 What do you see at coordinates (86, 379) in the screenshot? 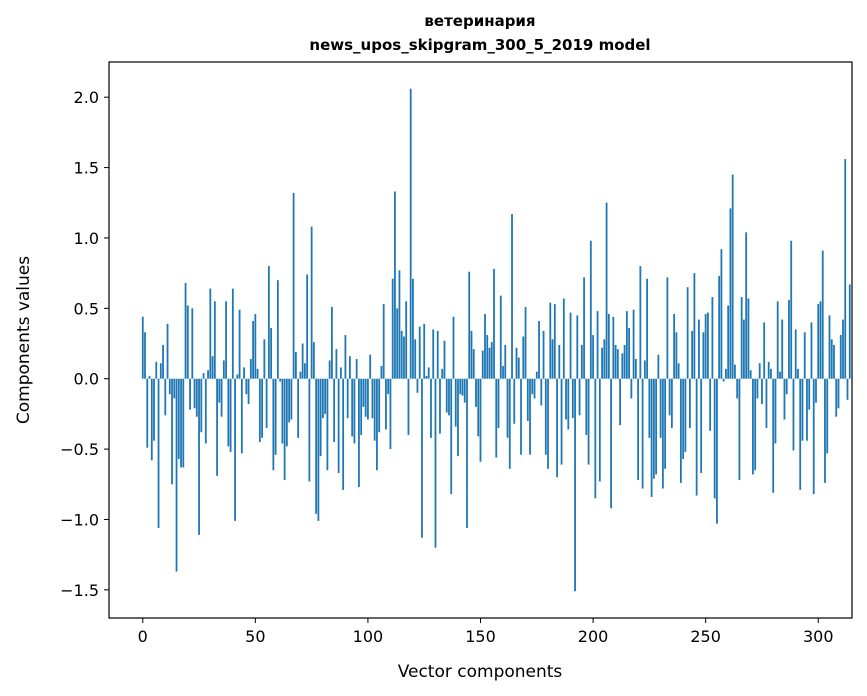
I see `y-tick-label: 0.0` at bounding box center [86, 379].